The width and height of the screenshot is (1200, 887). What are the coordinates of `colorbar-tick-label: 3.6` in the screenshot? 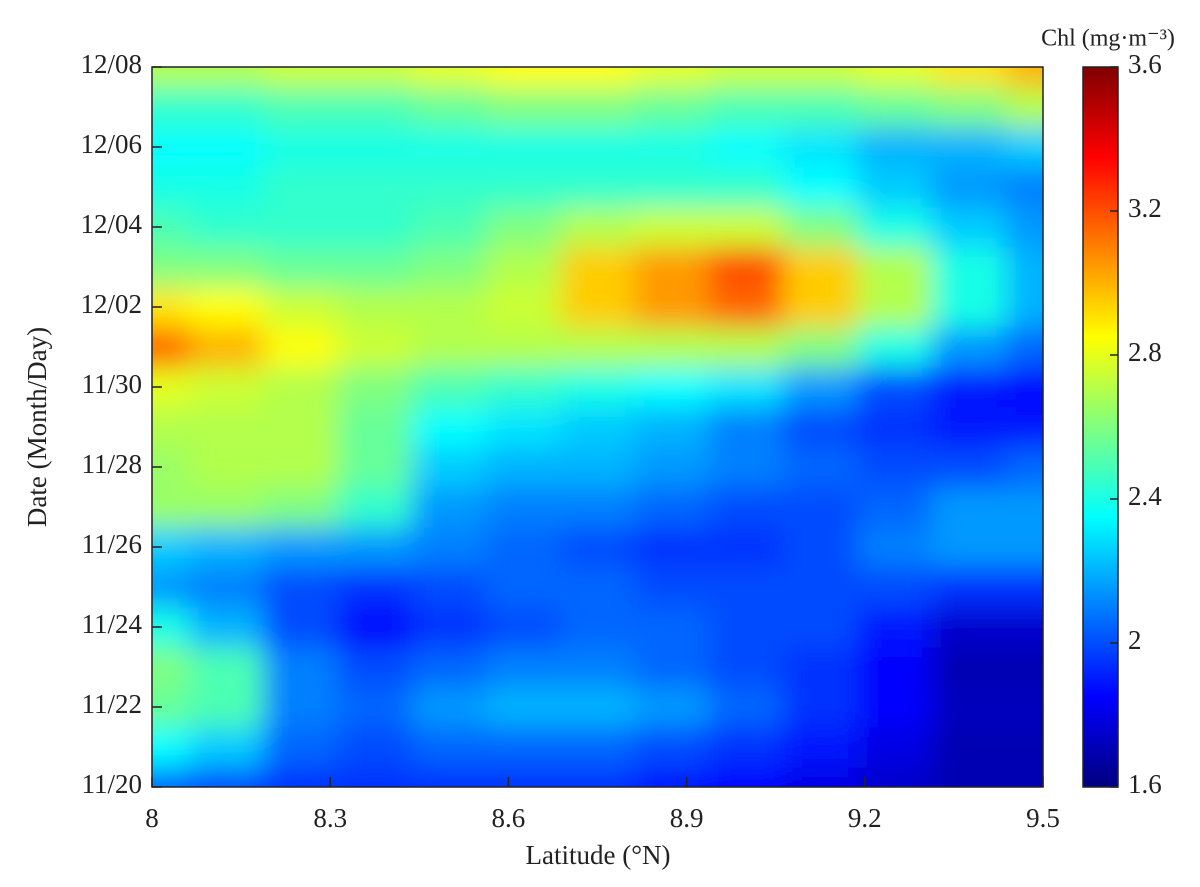 It's located at (1145, 64).